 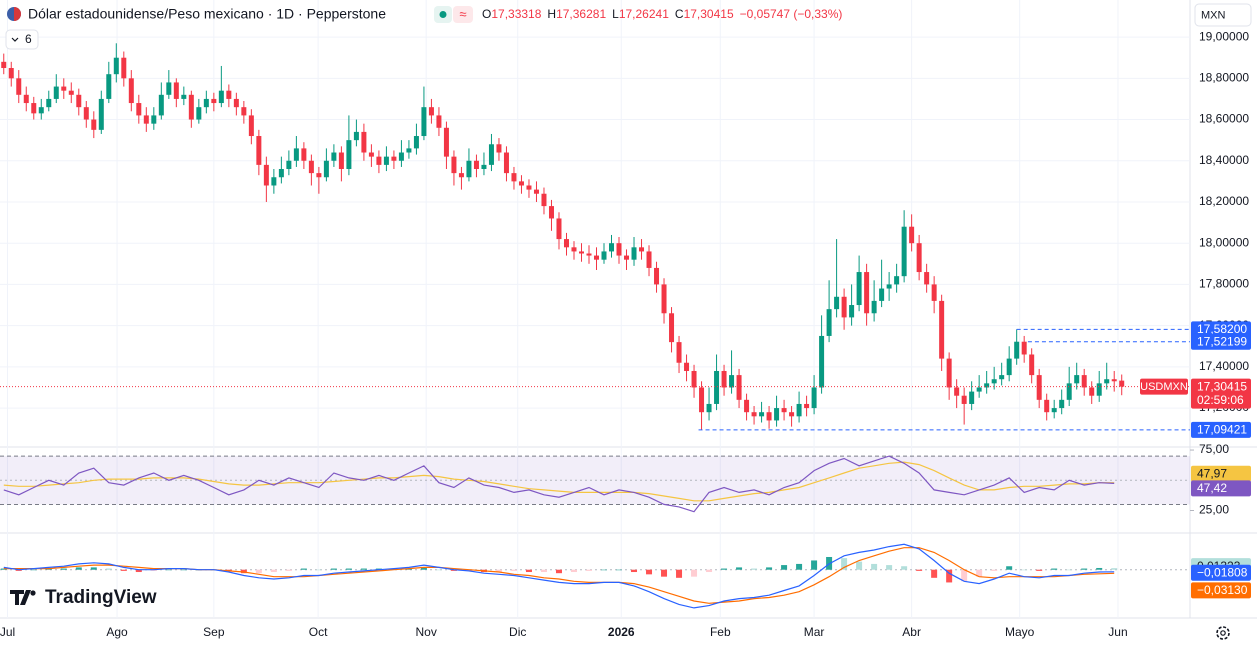 I want to click on indicator-count: 6, so click(x=28, y=39).